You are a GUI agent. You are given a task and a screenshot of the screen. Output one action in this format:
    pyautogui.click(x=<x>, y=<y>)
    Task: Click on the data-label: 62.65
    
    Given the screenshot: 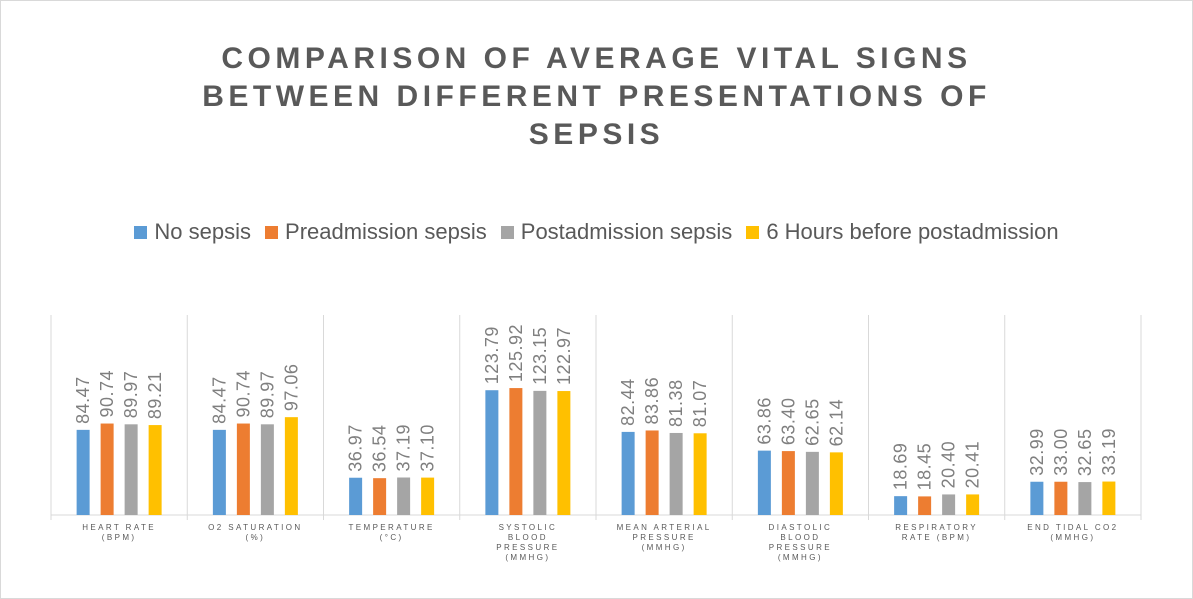 What is the action you would take?
    pyautogui.click(x=812, y=422)
    